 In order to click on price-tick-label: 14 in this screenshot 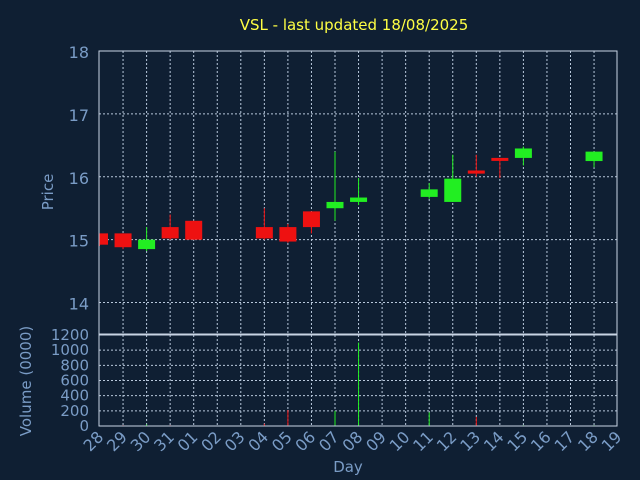, I will do `click(79, 304)`.